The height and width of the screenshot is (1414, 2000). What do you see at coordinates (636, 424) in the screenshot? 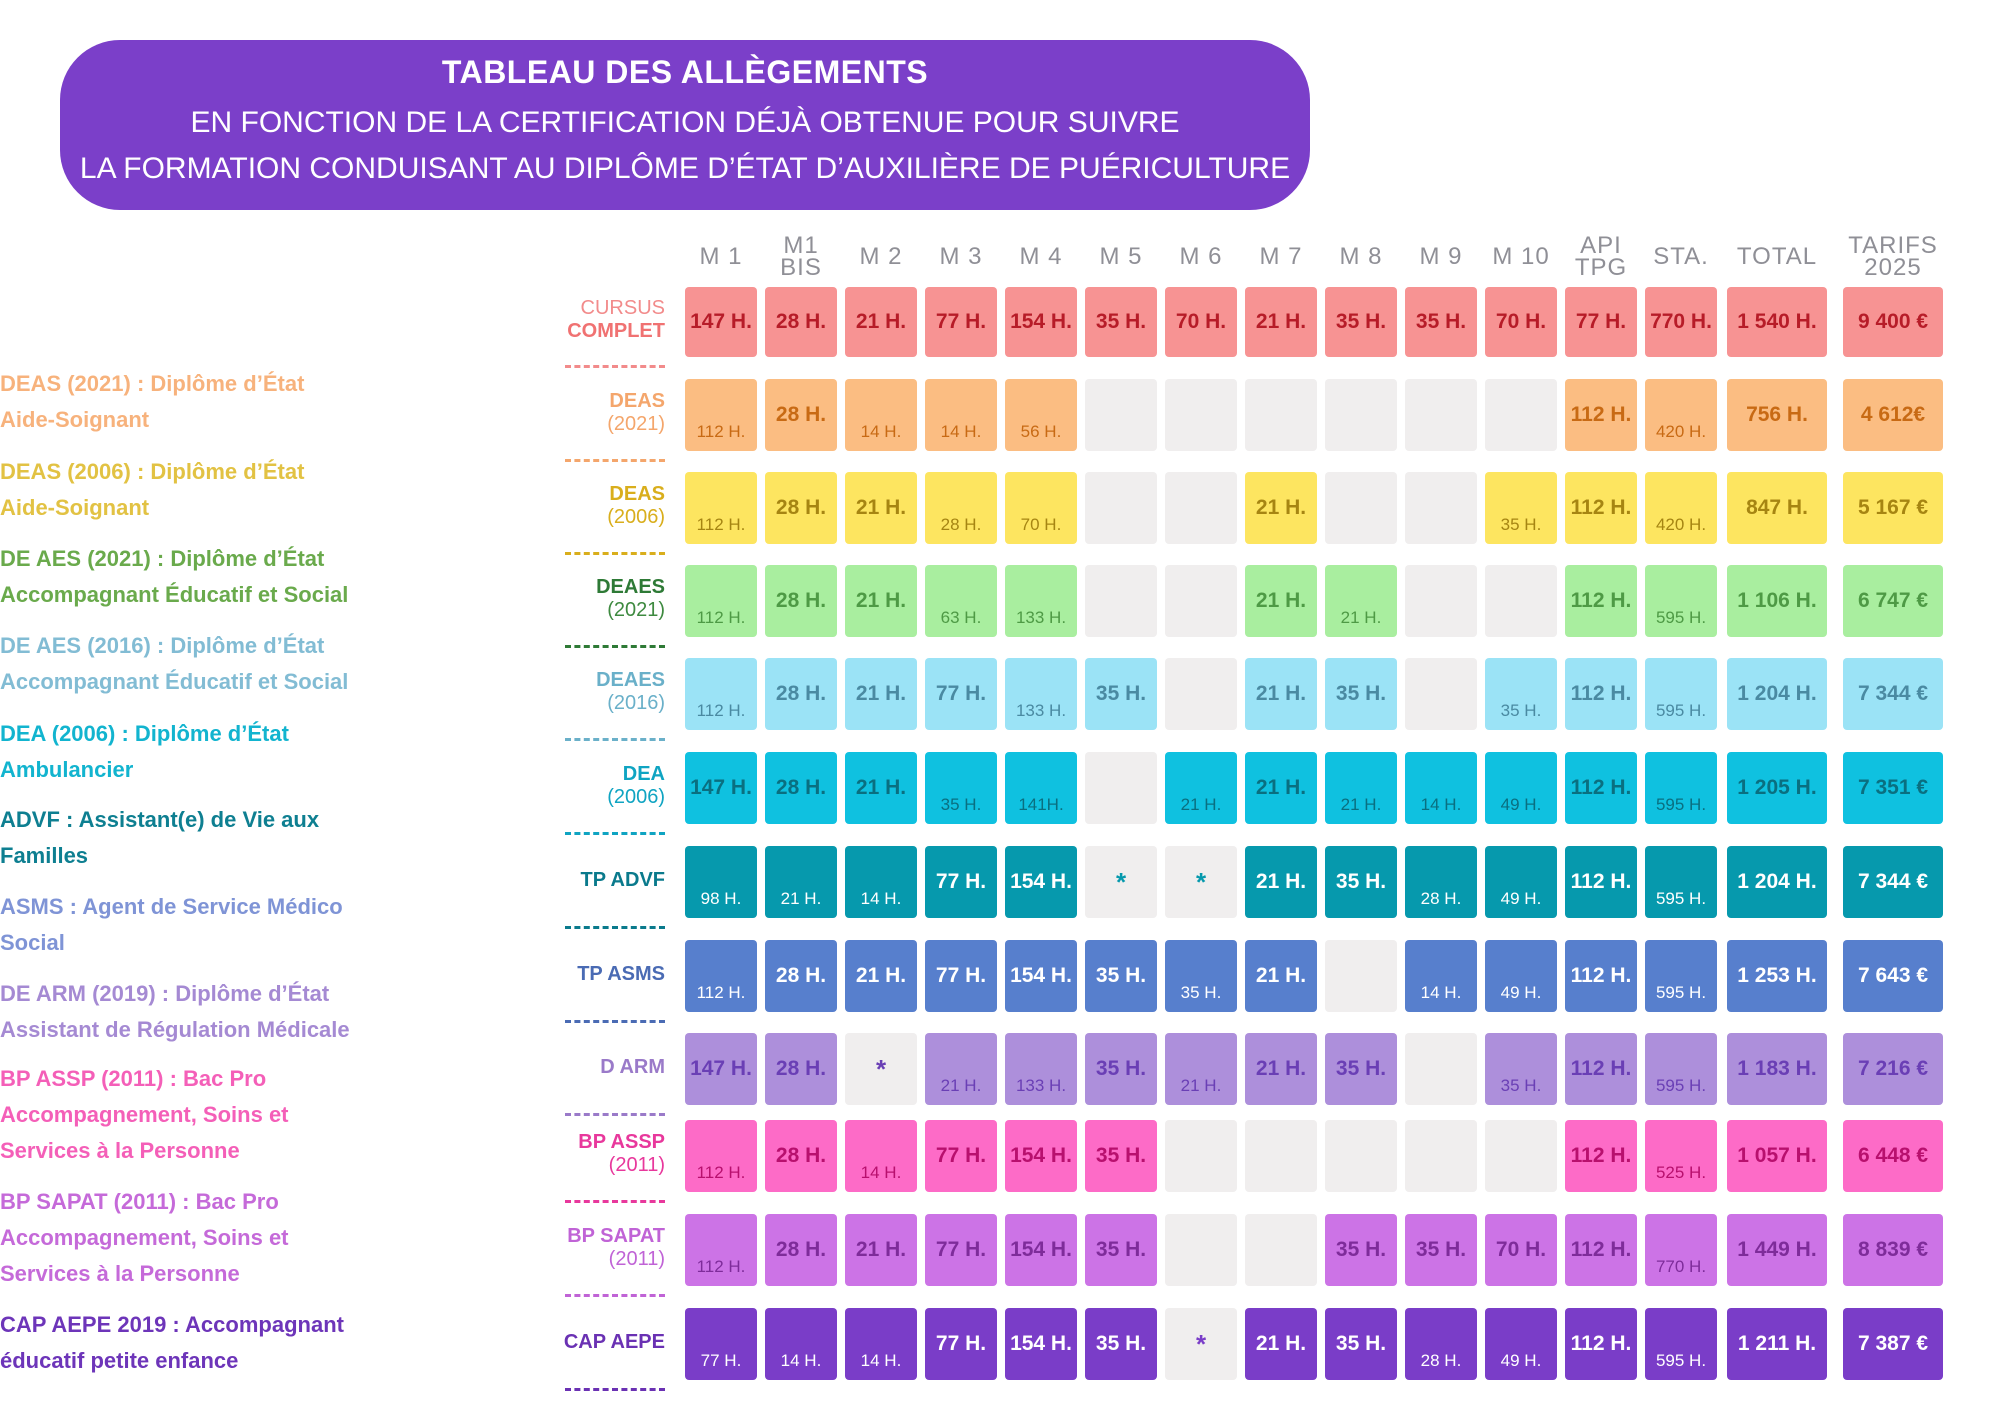
I see `row-label-line-2: (2021)` at bounding box center [636, 424].